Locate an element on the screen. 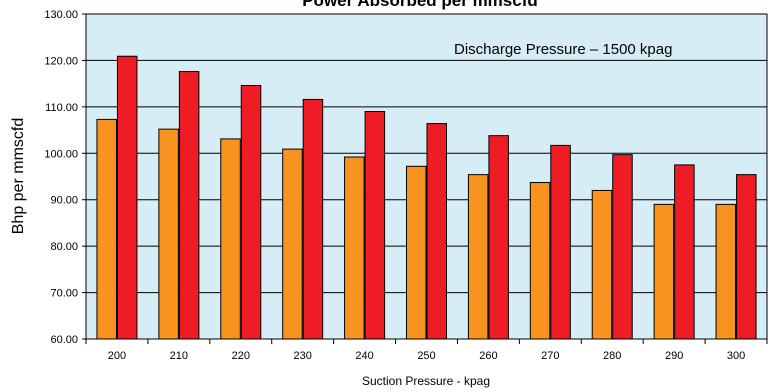  x-tick-label-280: 280 is located at coordinates (612, 356).